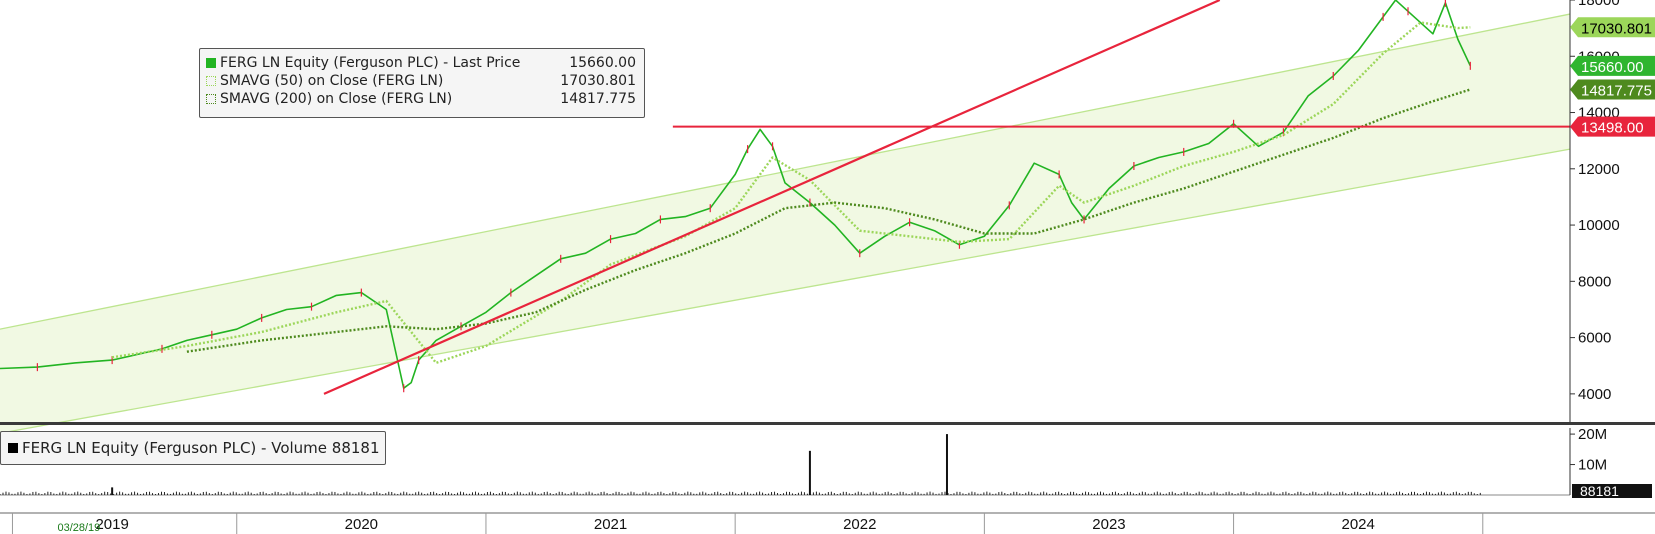  What do you see at coordinates (827, 523) in the screenshot?
I see `time-axis: 2019 2020 2021 2022 2023 2024 03/28/19` at bounding box center [827, 523].